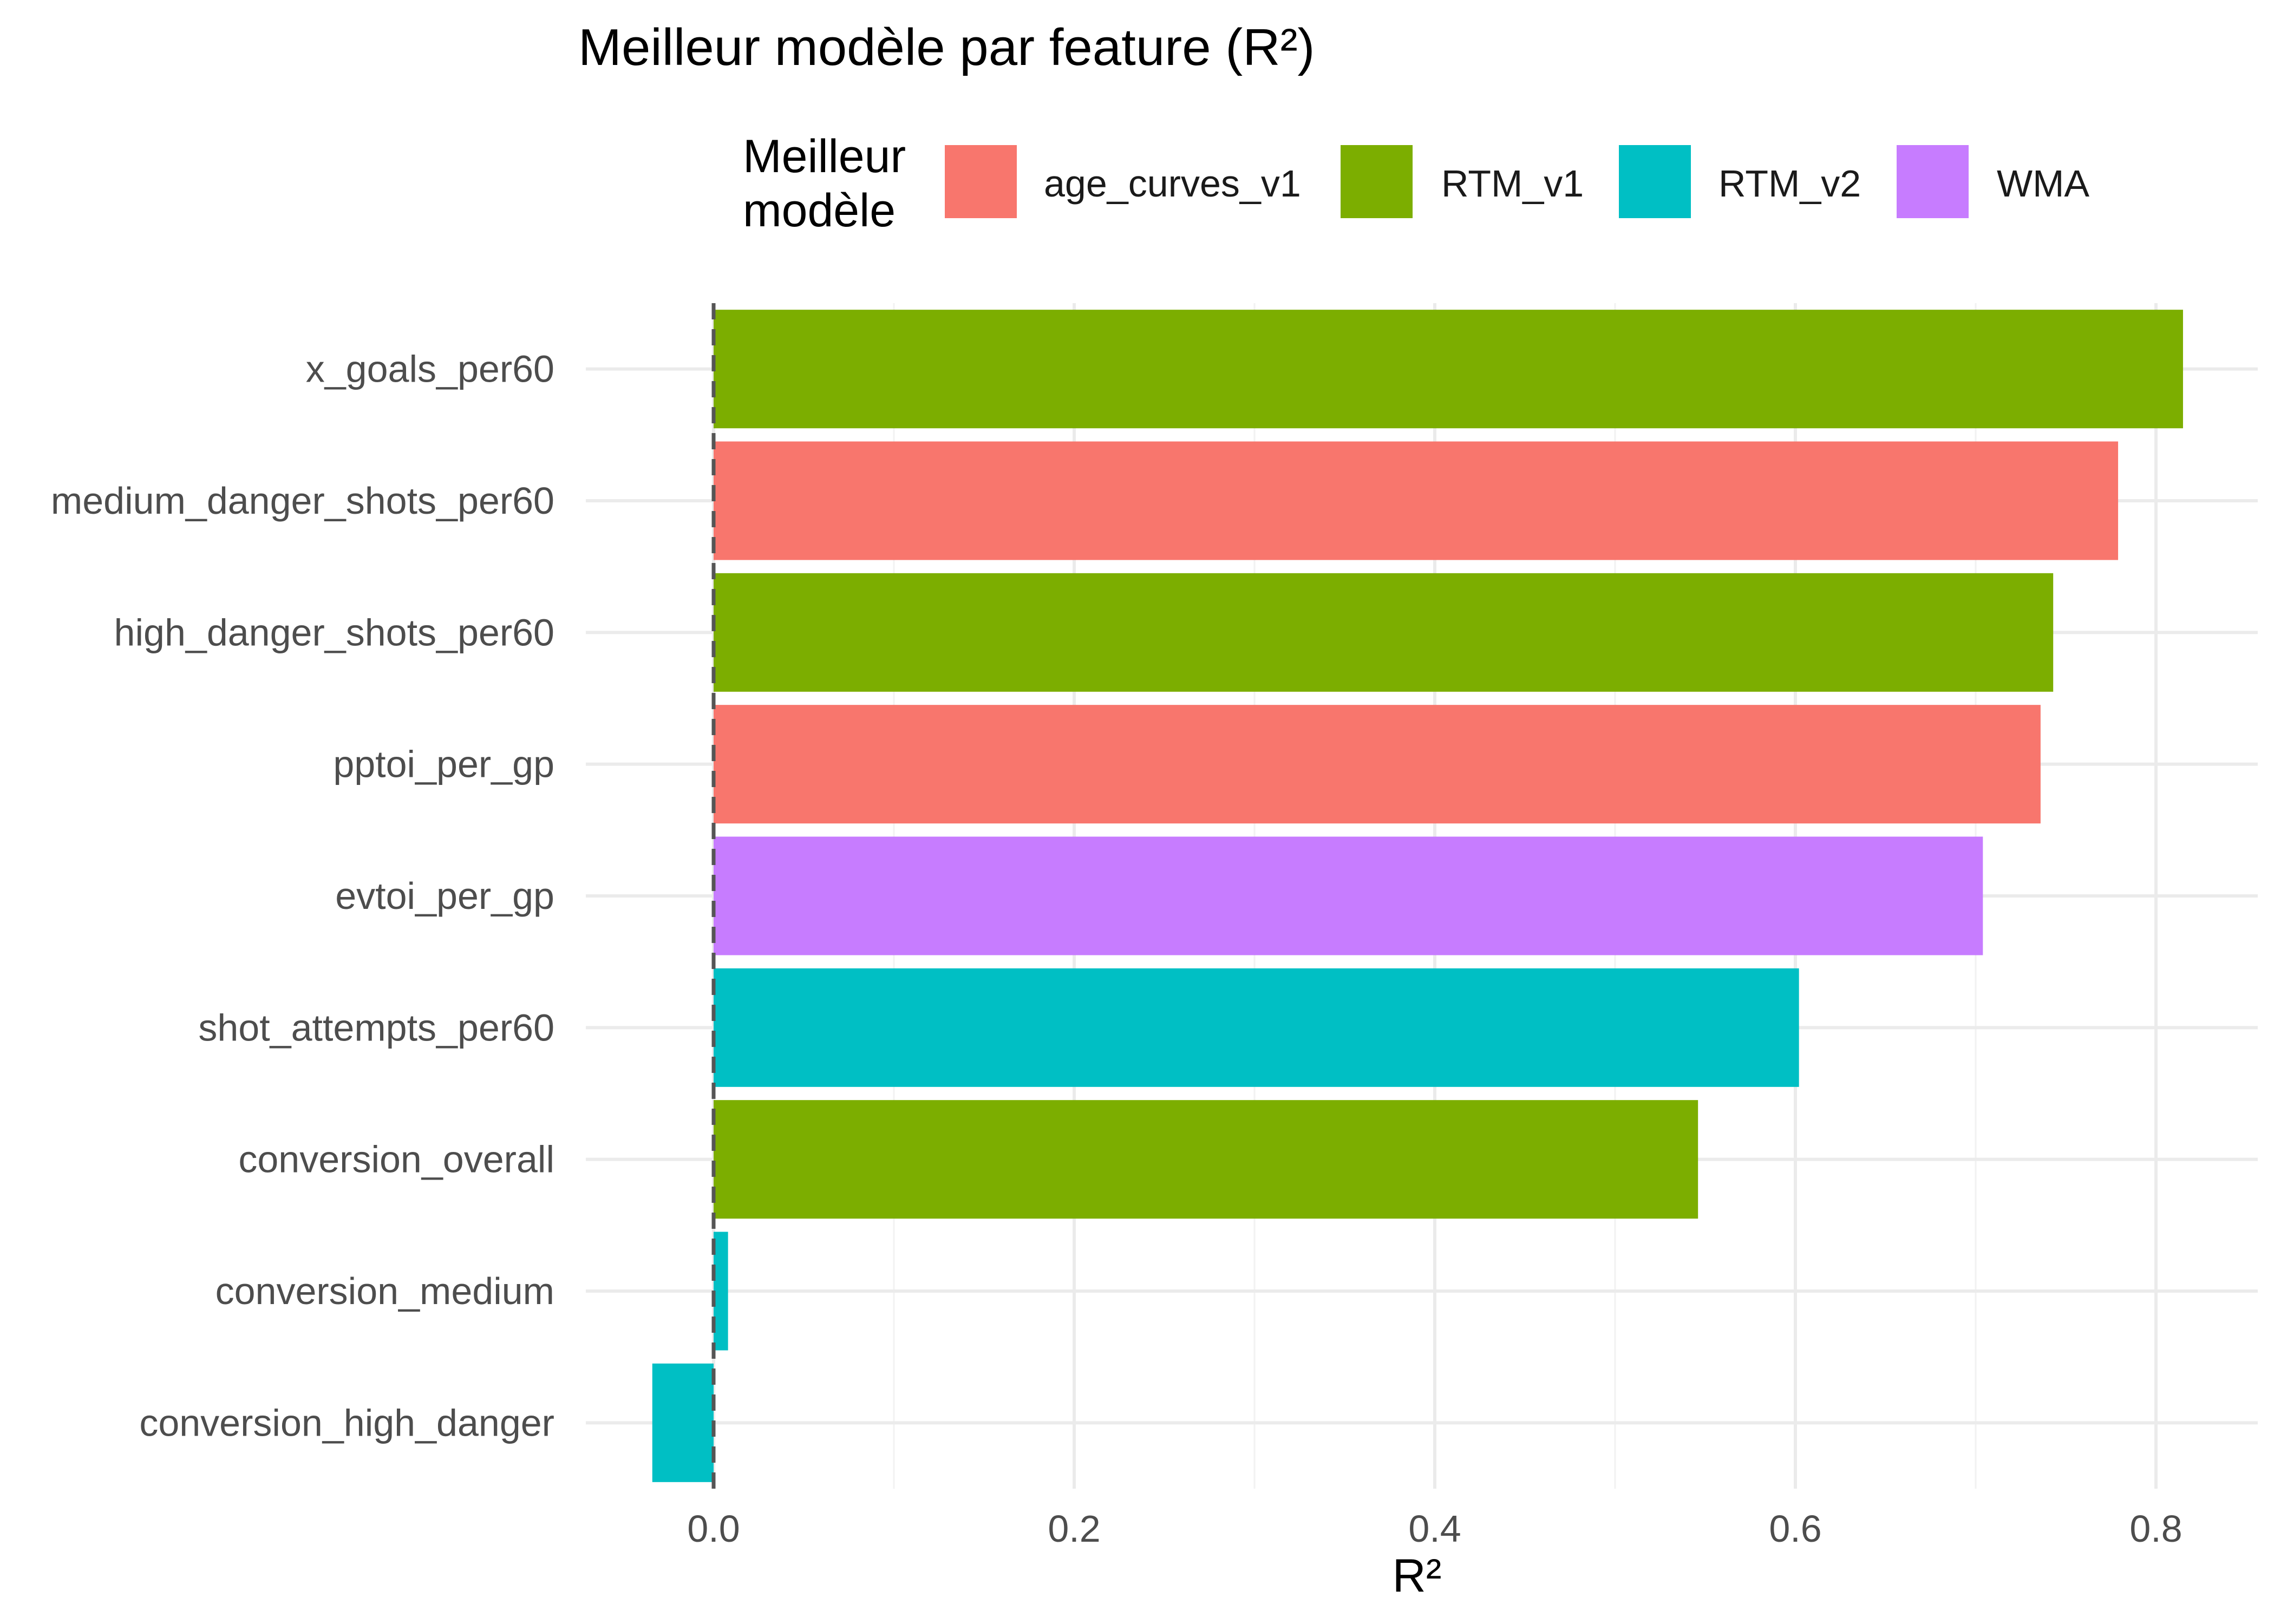 Image resolution: width=2274 pixels, height=1624 pixels. What do you see at coordinates (444, 764) in the screenshot?
I see `y-tick-label: pptoi_per_gp` at bounding box center [444, 764].